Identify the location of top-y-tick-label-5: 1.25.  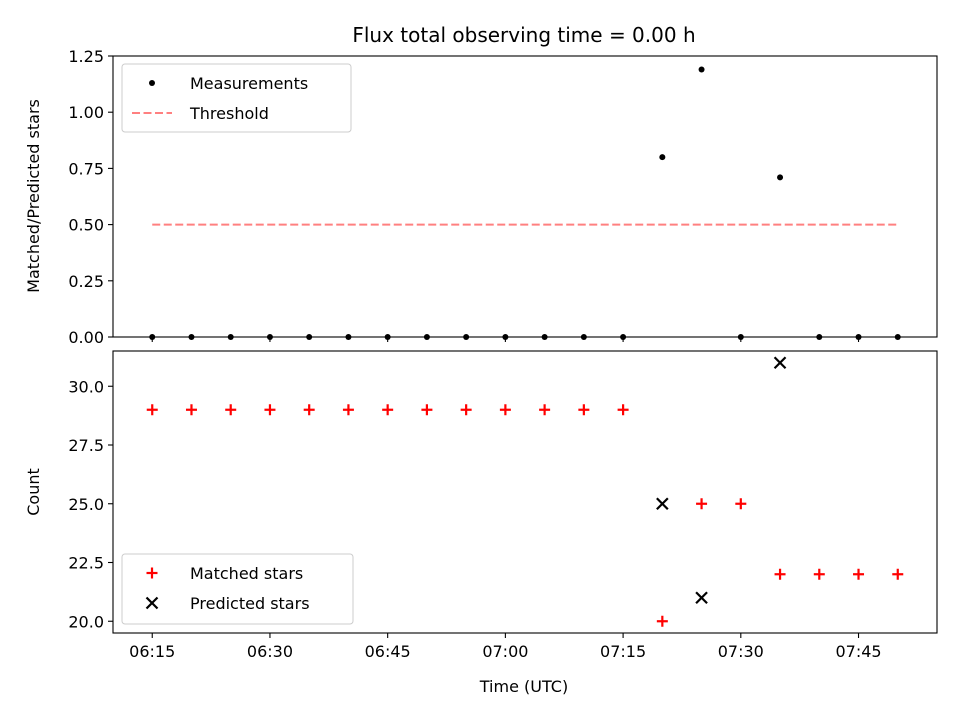
(86, 56).